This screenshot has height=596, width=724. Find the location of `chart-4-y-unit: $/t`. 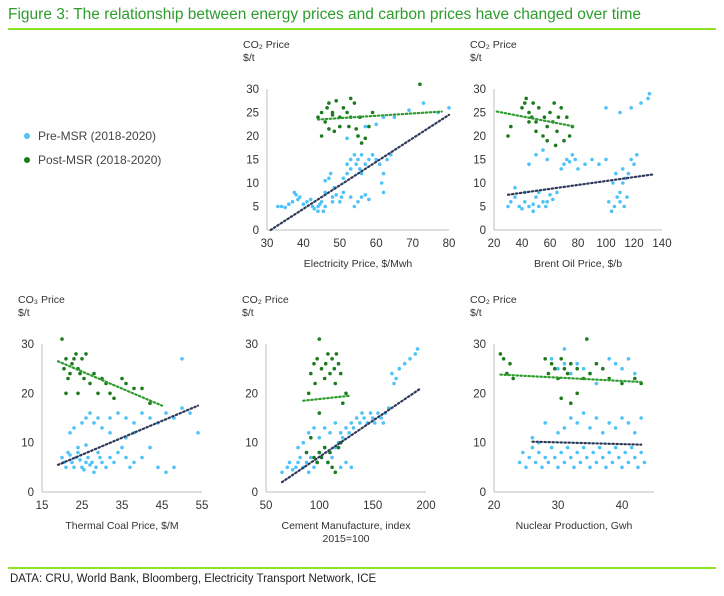

chart-4-y-unit: $/t is located at coordinates (248, 313).